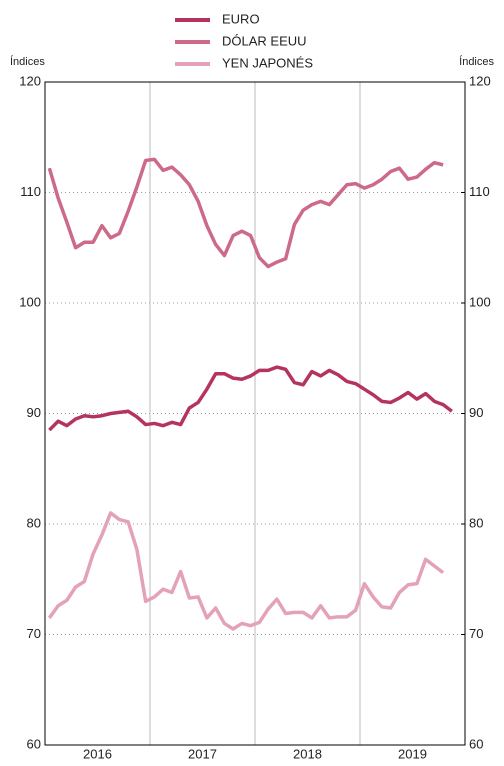  Describe the element at coordinates (30, 191) in the screenshot. I see `y-tick-label: 110` at that location.